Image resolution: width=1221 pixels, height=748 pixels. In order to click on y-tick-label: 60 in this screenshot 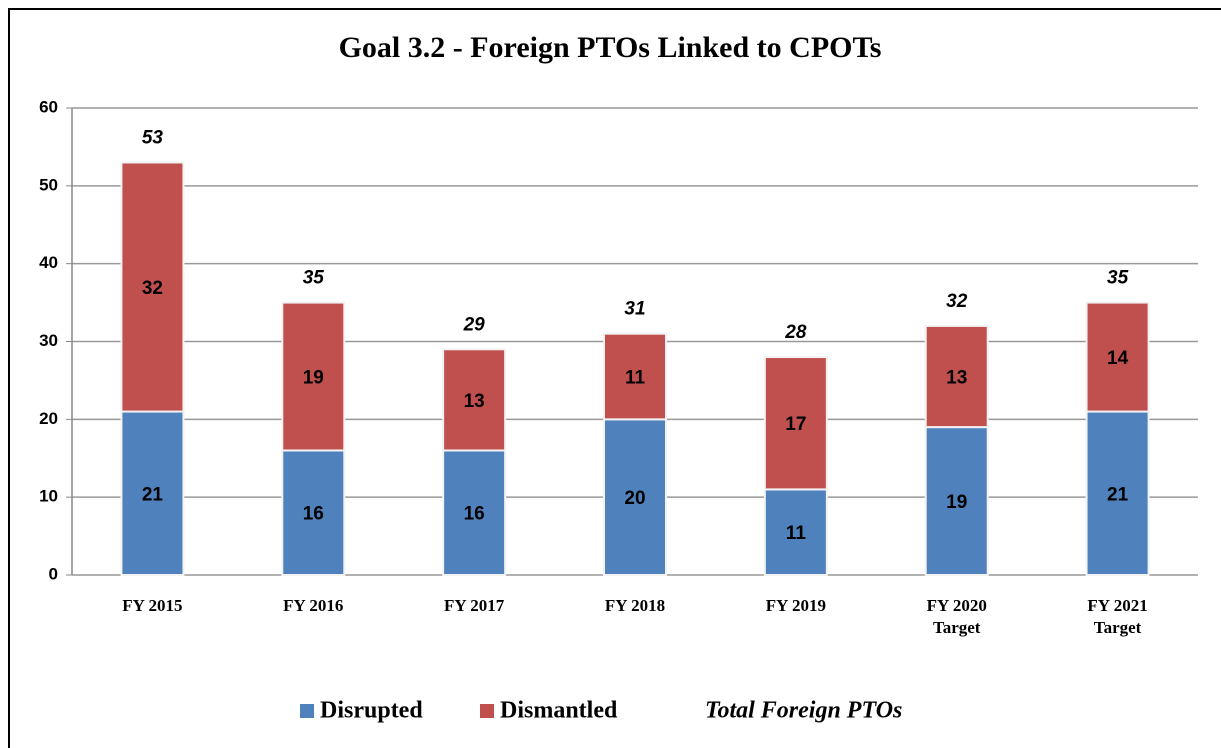, I will do `click(48, 106)`.